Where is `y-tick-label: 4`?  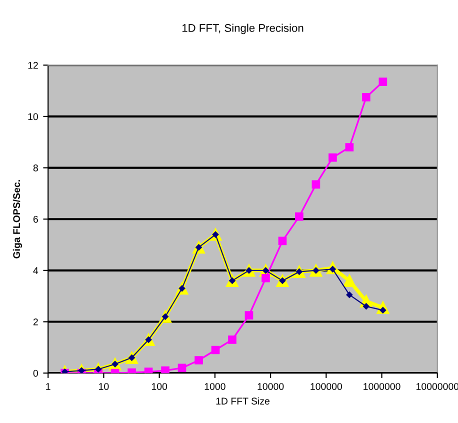
y-tick-label: 4 is located at coordinates (35, 270).